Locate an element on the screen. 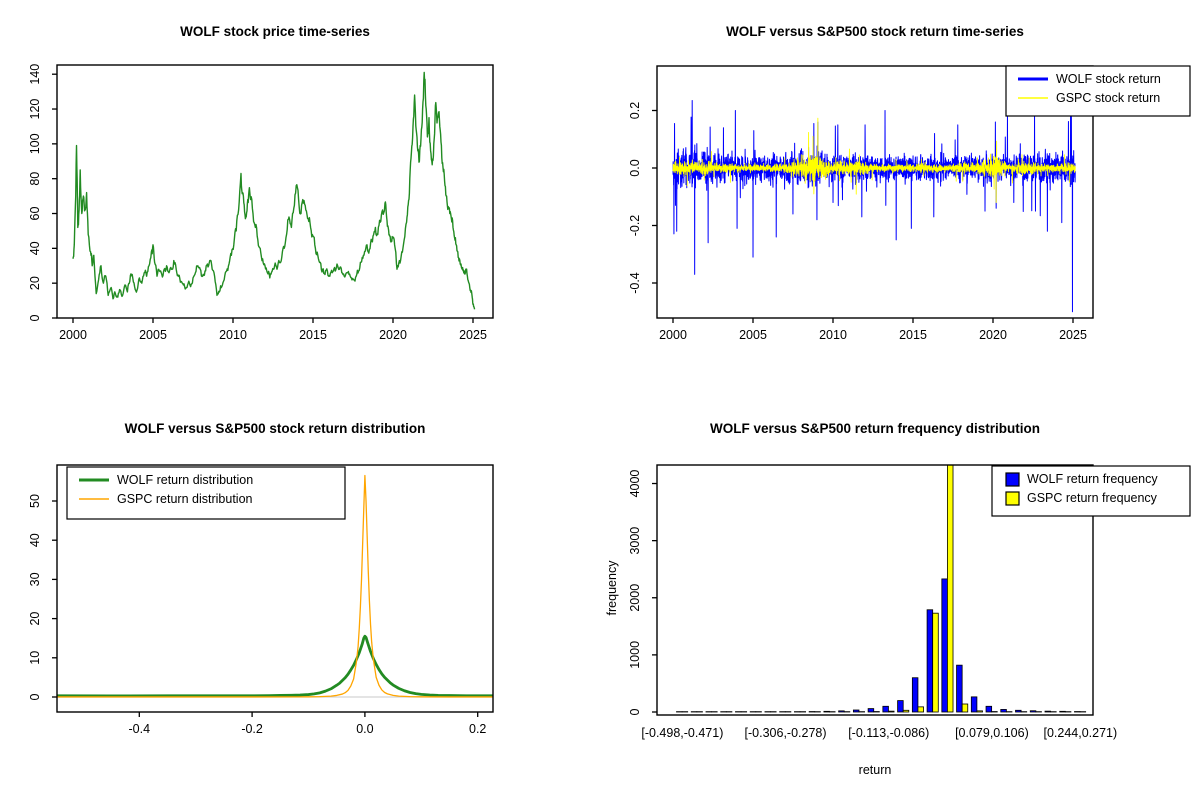  y-tick-label: 120 is located at coordinates (35, 109).